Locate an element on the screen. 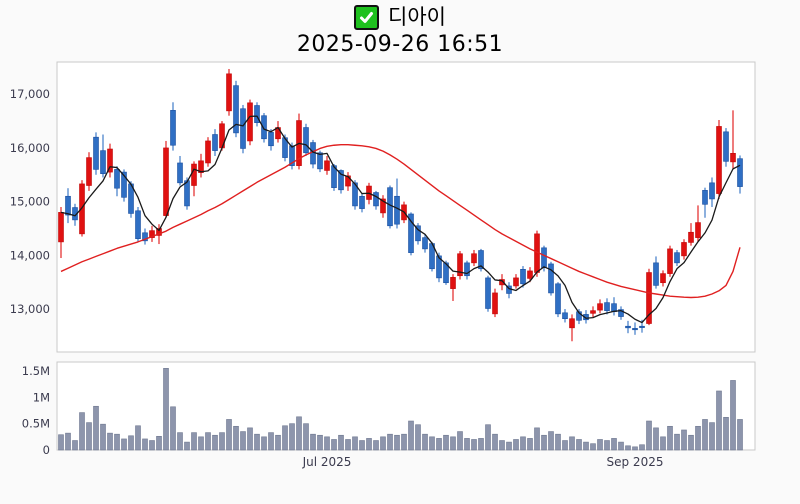 This screenshot has height=504, width=800. price-axis-tick: 16,000 is located at coordinates (30, 148).